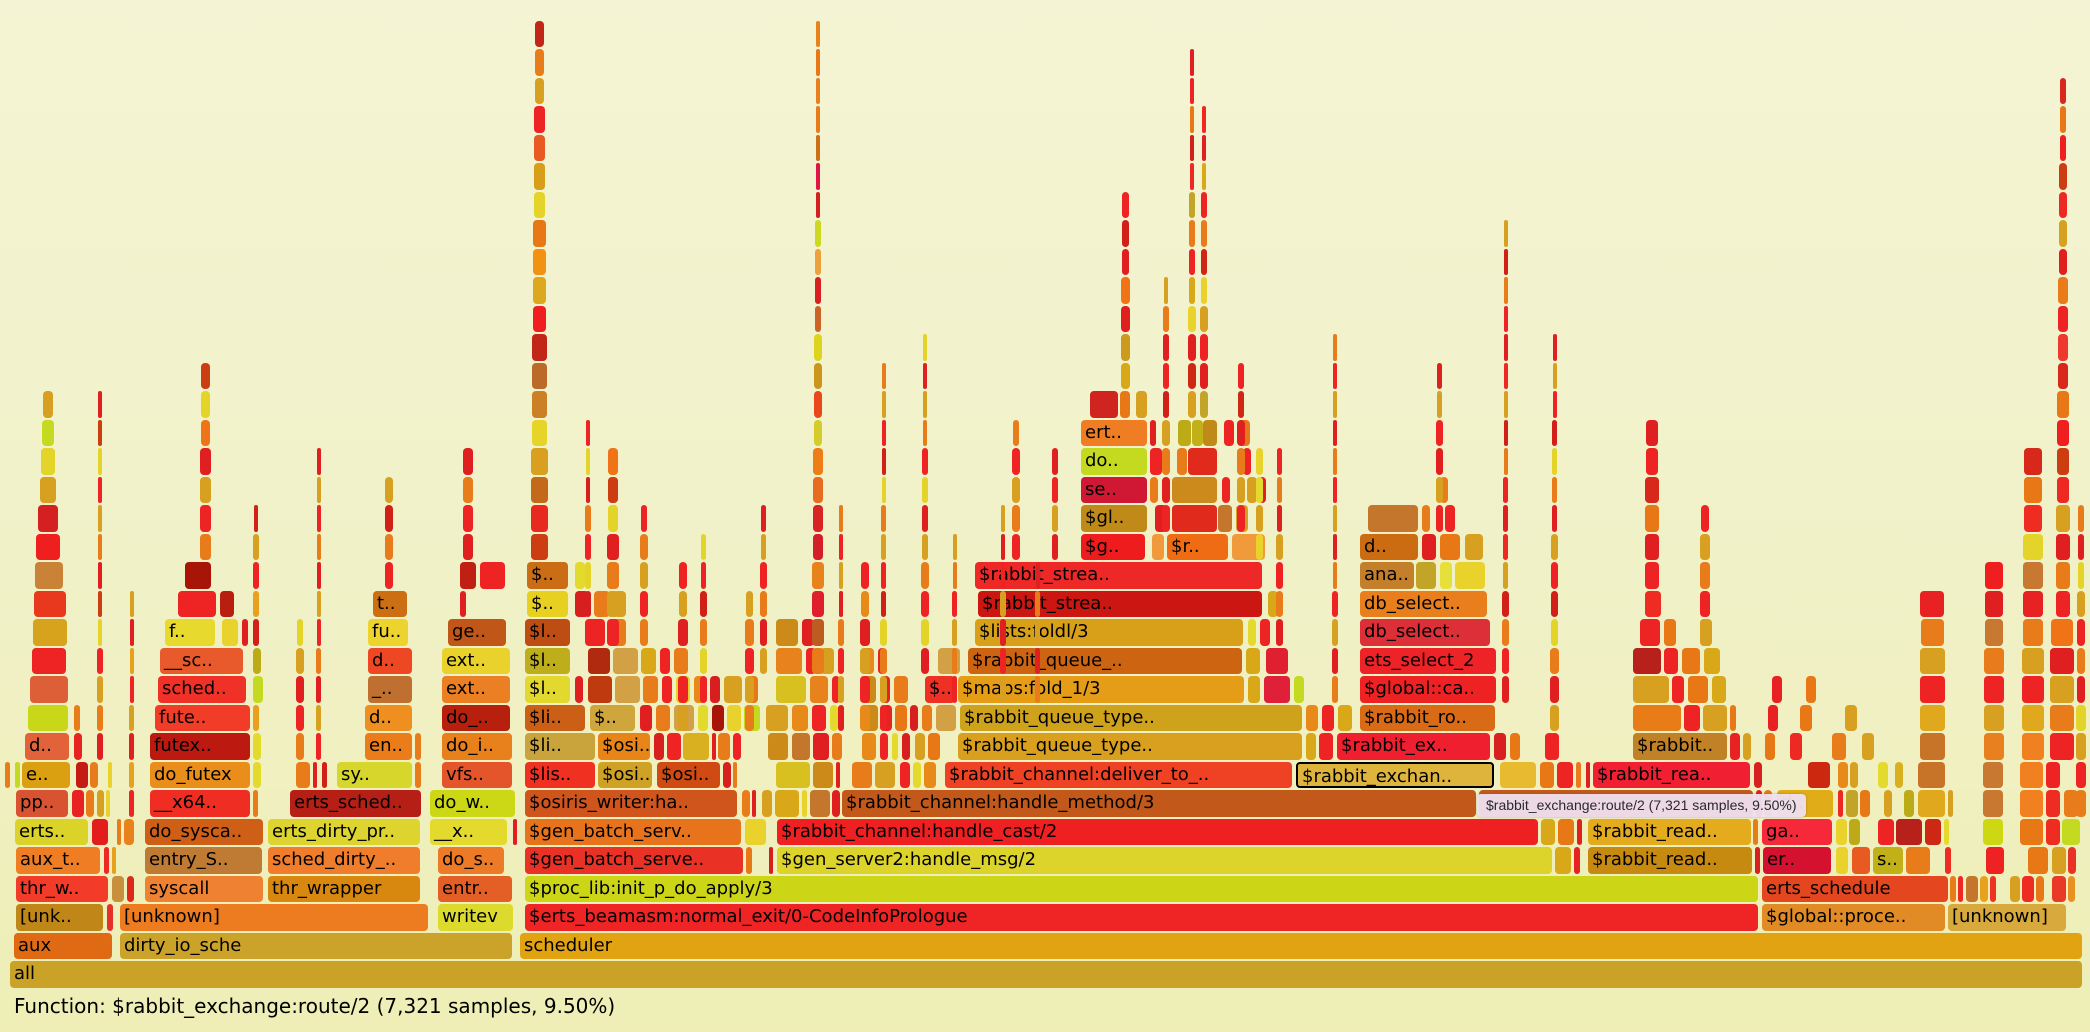 Image resolution: width=2090 pixels, height=1032 pixels. What do you see at coordinates (471, 860) in the screenshot?
I see `flame-frame: do_s..` at bounding box center [471, 860].